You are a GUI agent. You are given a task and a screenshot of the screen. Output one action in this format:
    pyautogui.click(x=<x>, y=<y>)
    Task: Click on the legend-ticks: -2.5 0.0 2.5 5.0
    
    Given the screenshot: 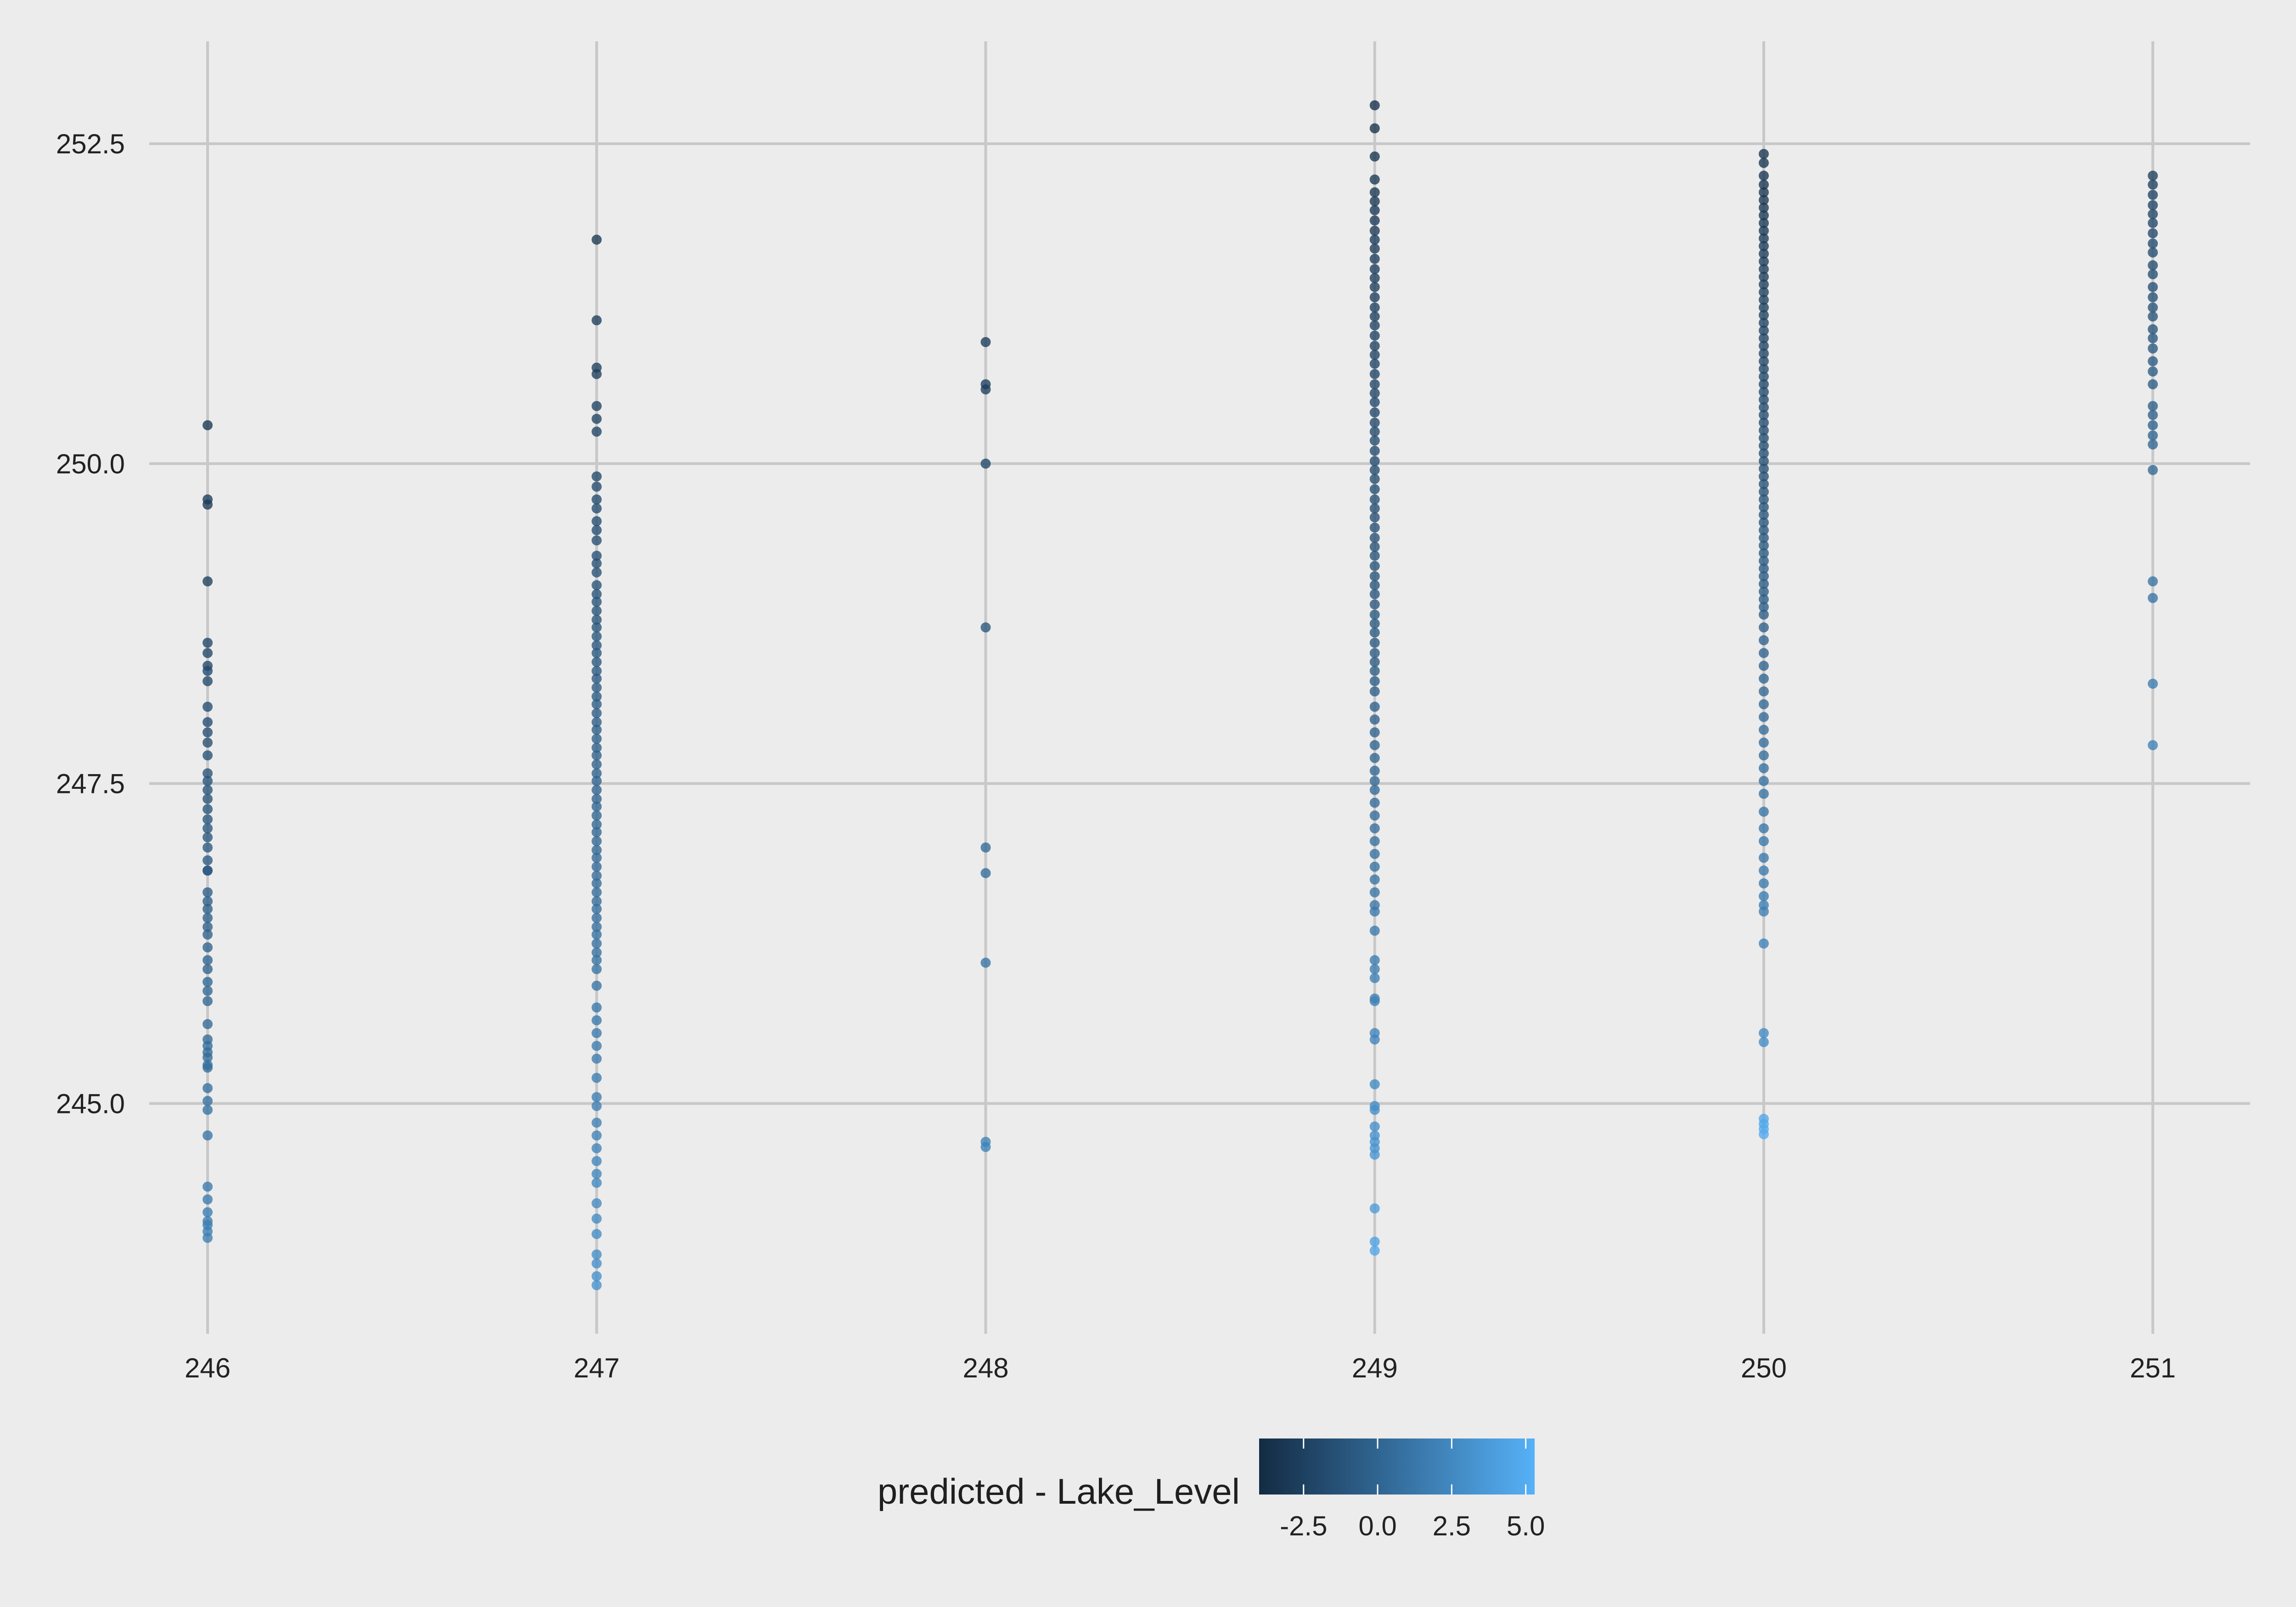 What is the action you would take?
    pyautogui.click(x=1412, y=1489)
    